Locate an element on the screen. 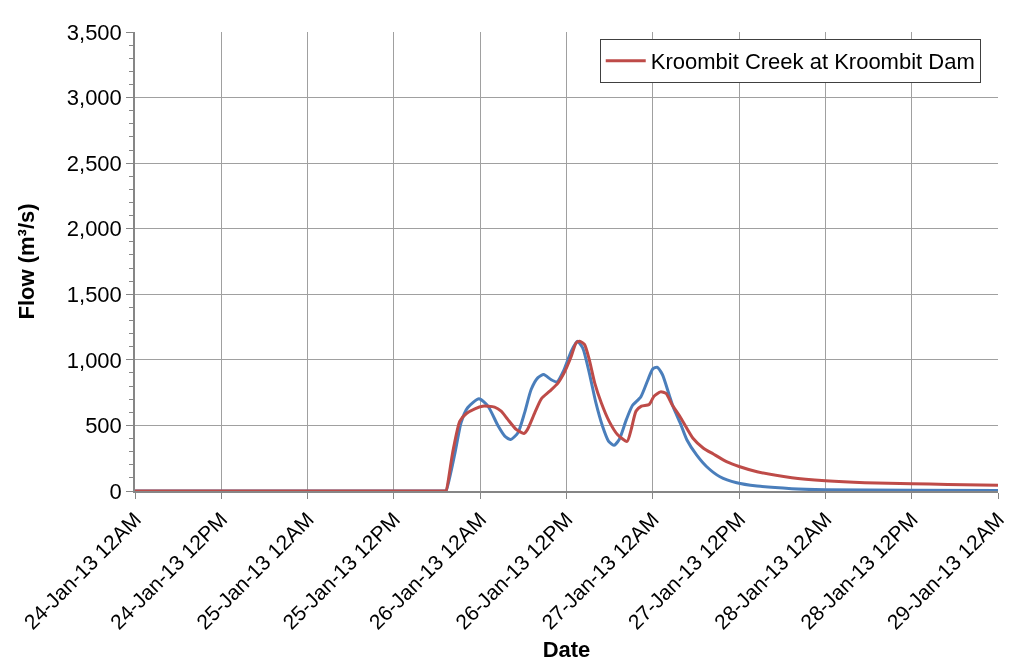  y-axis-title: Flow (m³/s) is located at coordinates (27, 261).